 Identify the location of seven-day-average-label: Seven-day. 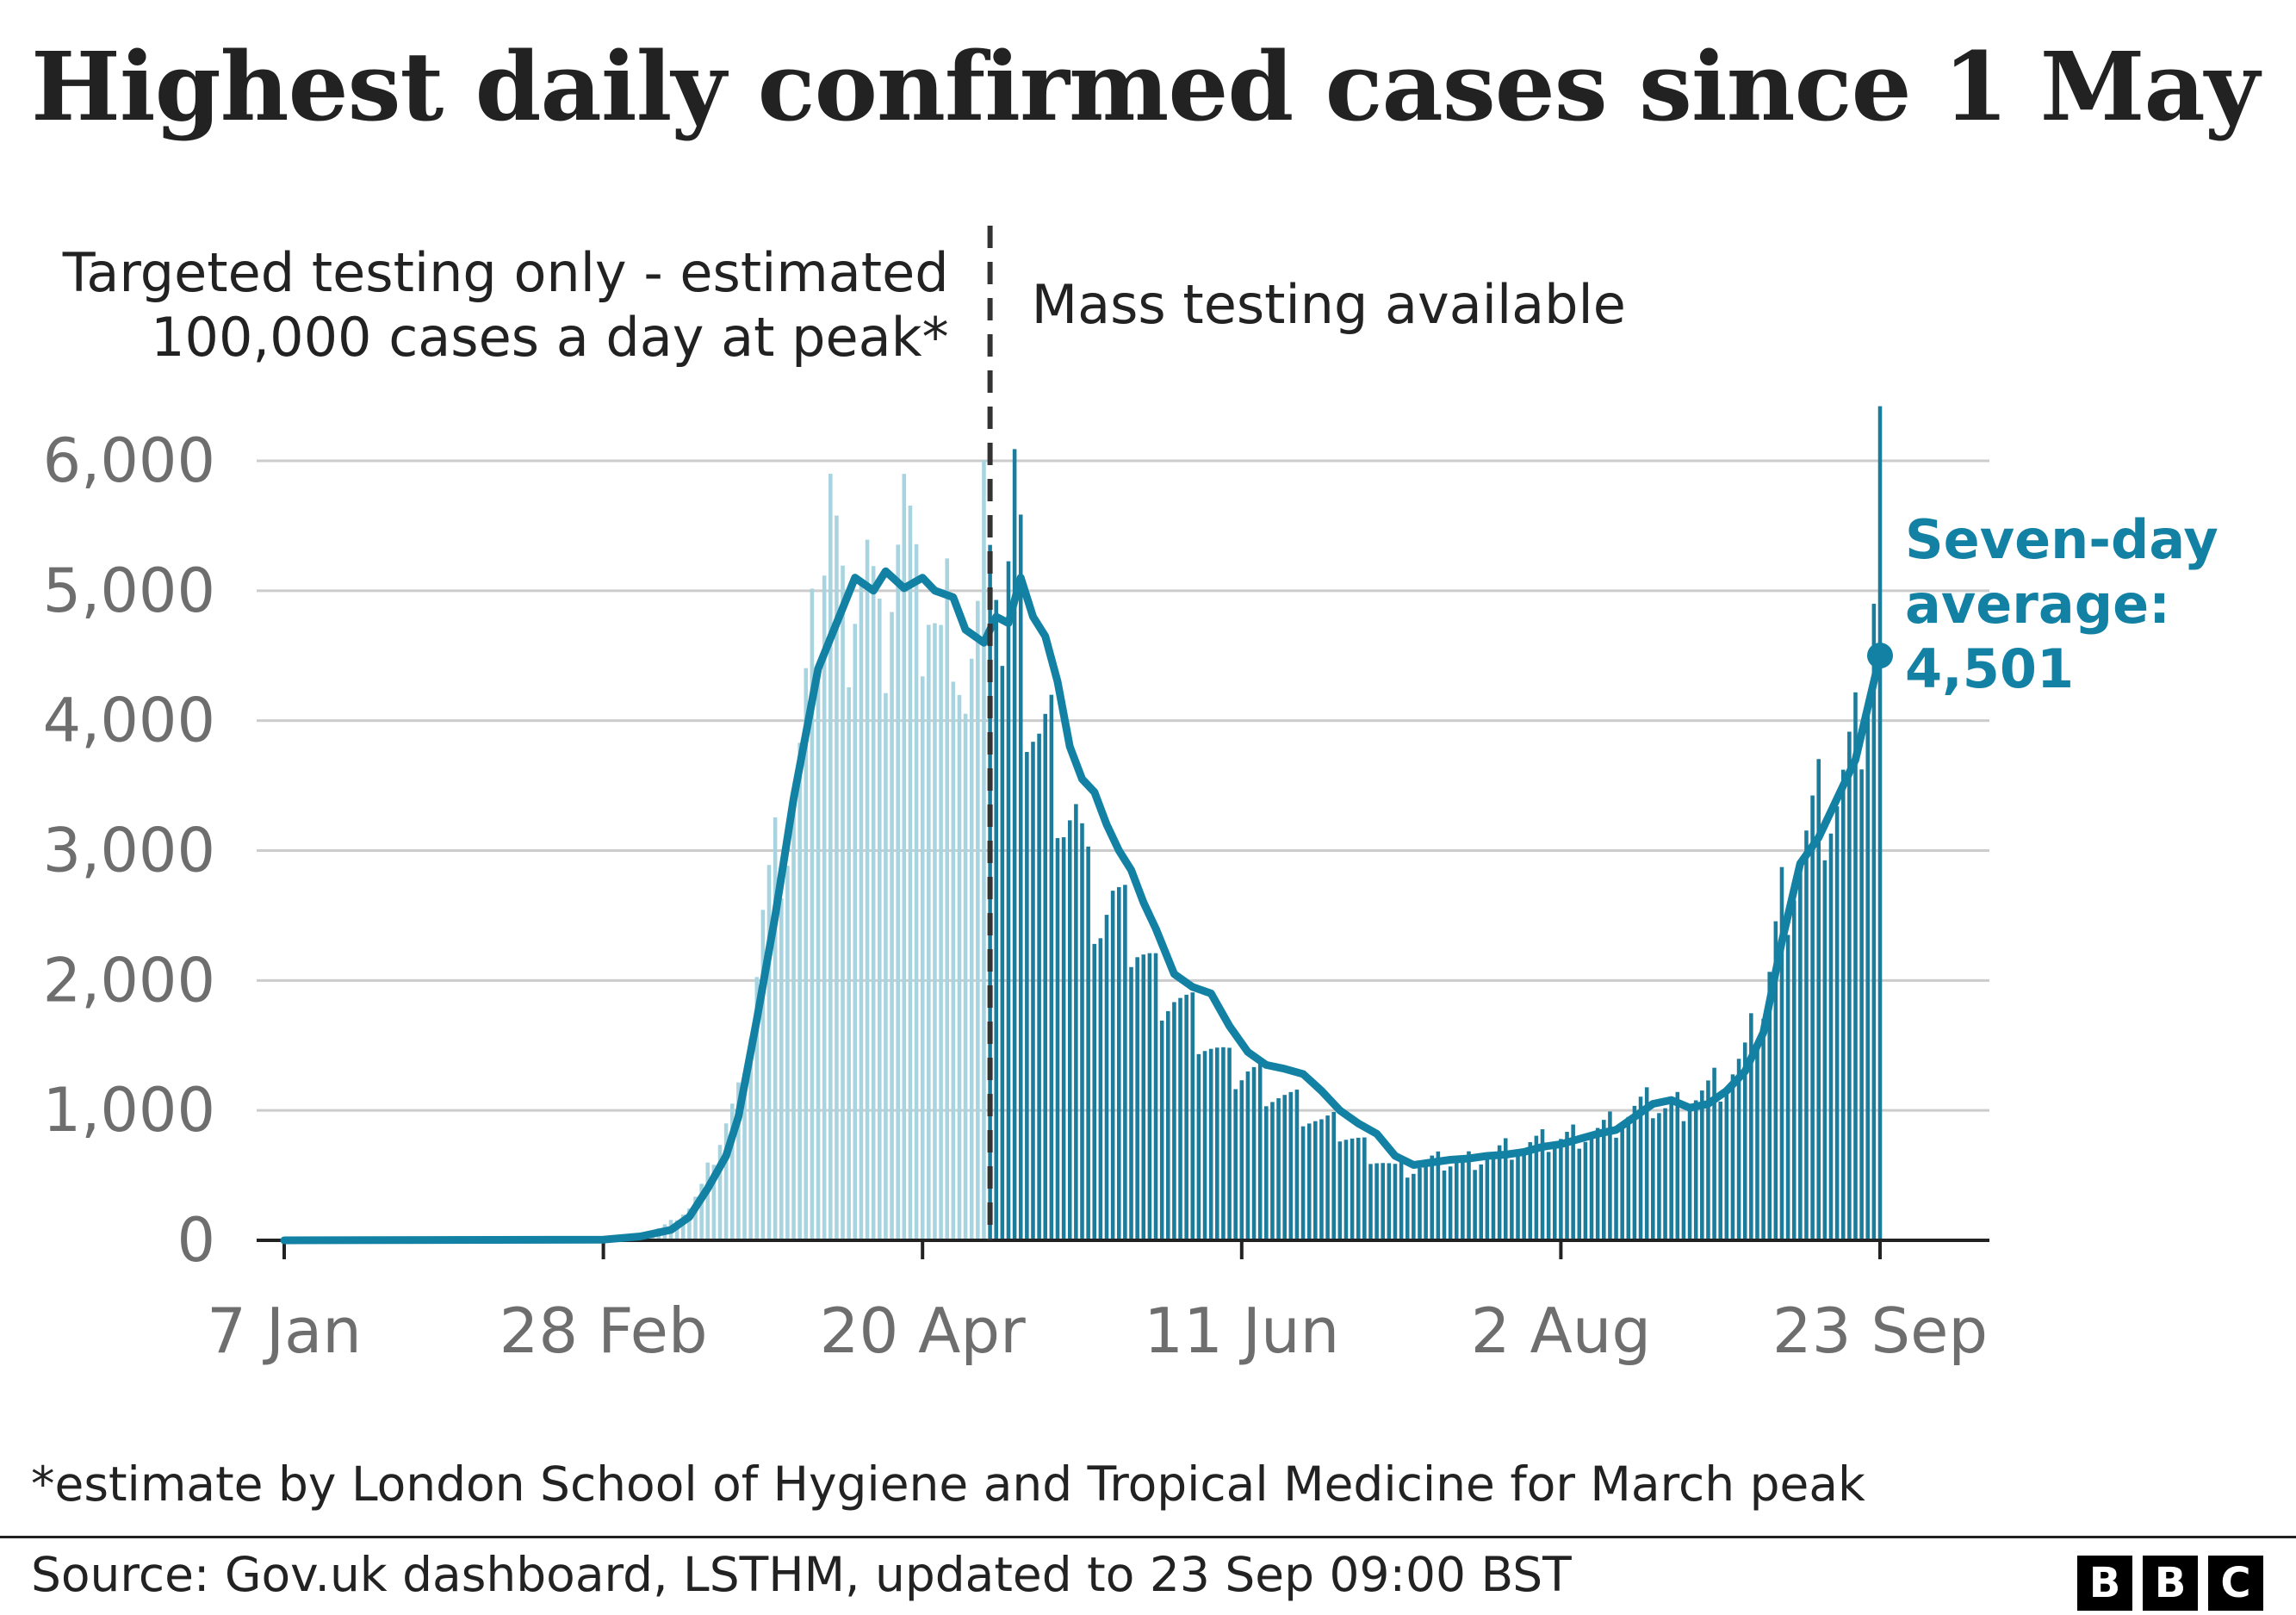
(2061, 539).